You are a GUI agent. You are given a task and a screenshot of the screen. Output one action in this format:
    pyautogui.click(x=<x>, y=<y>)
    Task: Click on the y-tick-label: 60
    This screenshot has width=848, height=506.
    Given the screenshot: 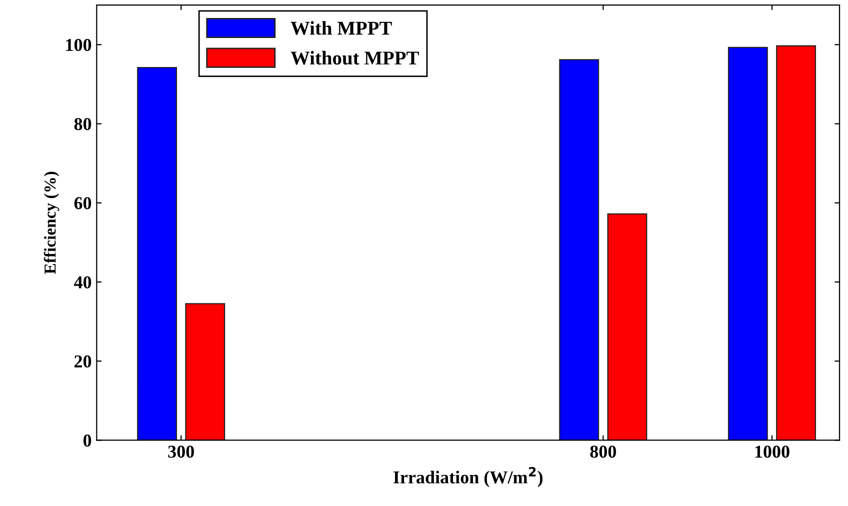 What is the action you would take?
    pyautogui.click(x=83, y=203)
    